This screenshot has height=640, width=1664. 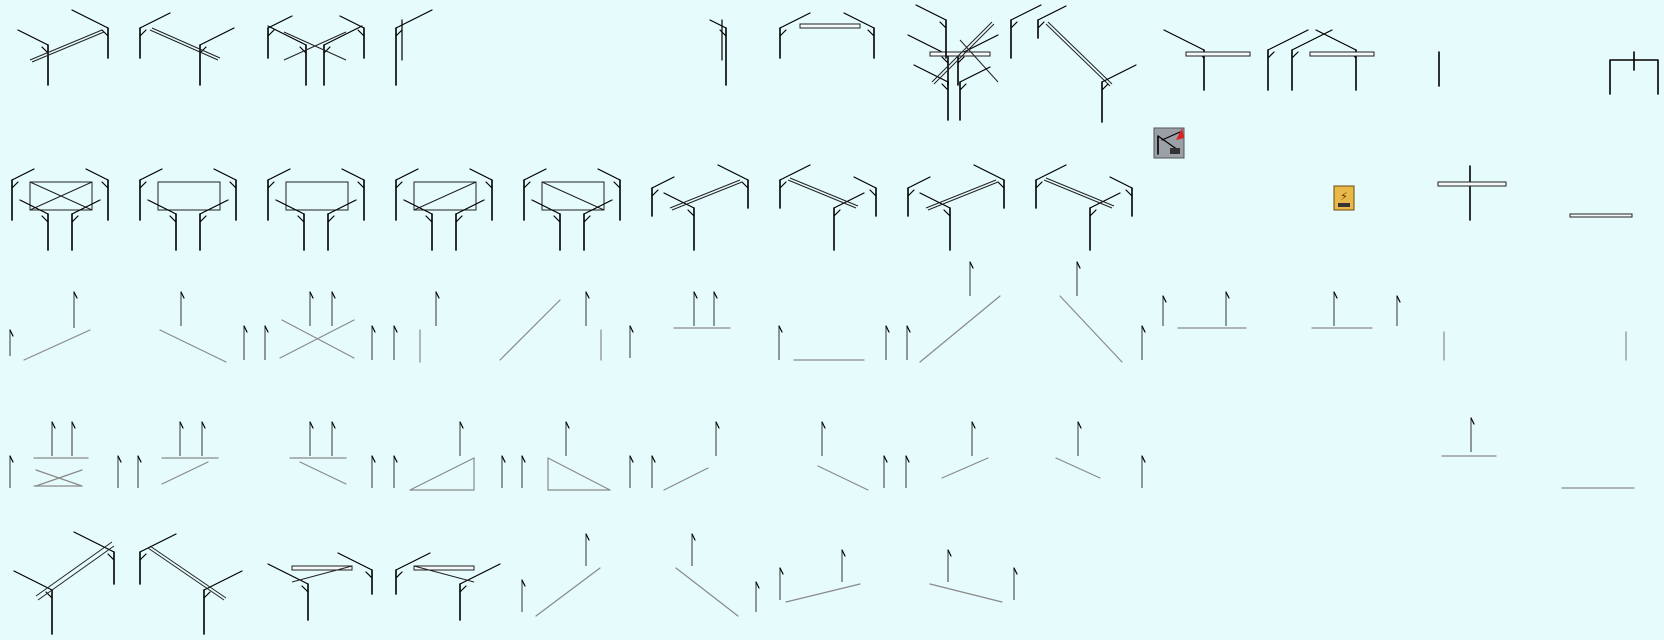 What do you see at coordinates (1634, 73) in the screenshot?
I see `gantry-sprite` at bounding box center [1634, 73].